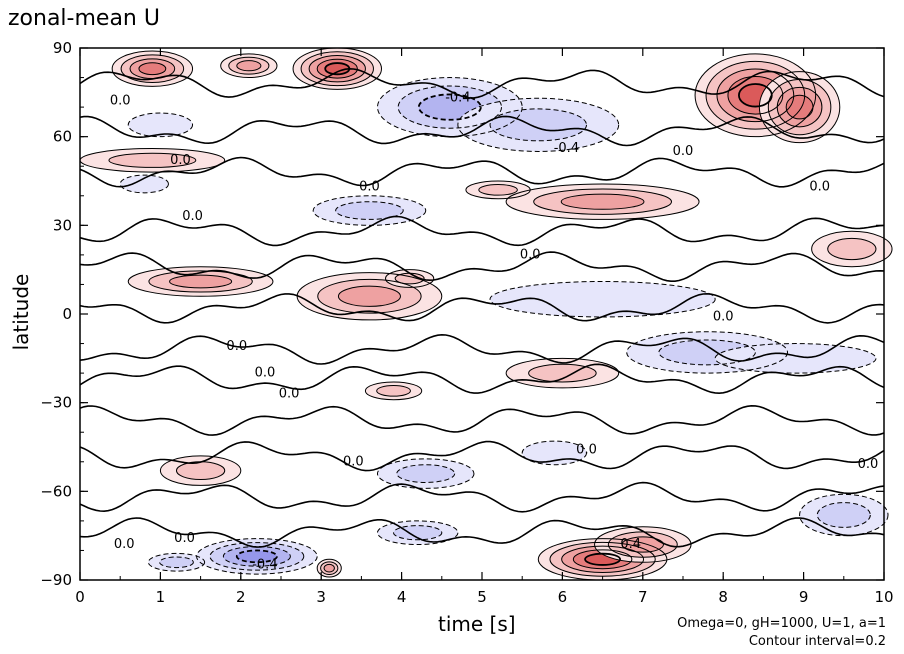 The height and width of the screenshot is (654, 904). I want to click on x-tick-label-7: 7, so click(643, 597).